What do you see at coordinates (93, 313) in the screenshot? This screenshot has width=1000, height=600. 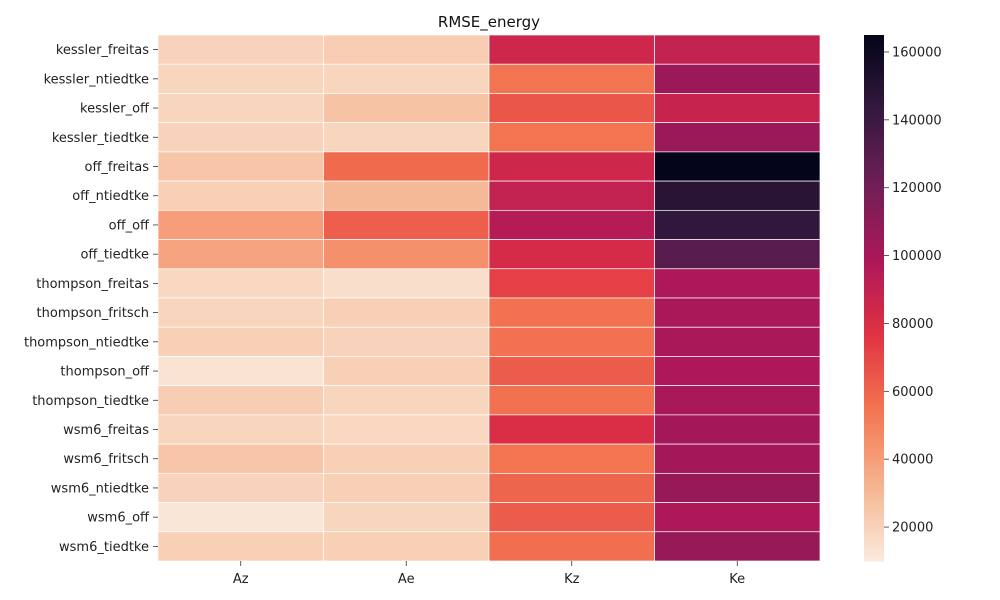 I see `row-tick-label: thompson_fritsch` at bounding box center [93, 313].